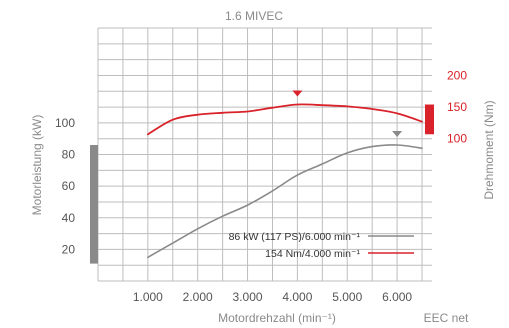 This screenshot has width=509, height=328. I want to click on x-tick-label: 2.000, so click(198, 297).